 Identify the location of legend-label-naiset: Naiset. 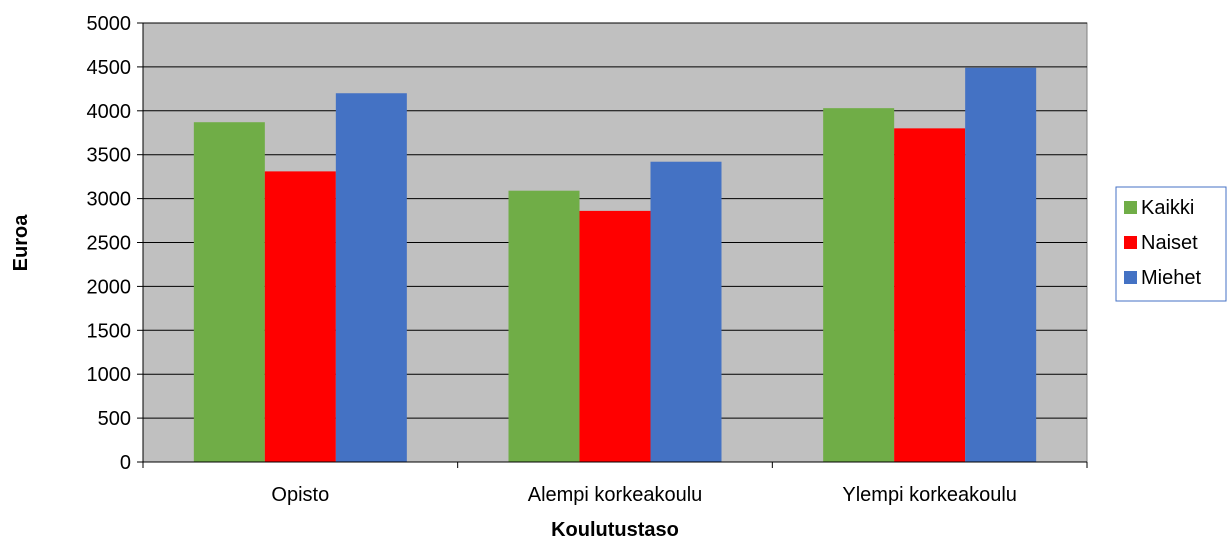
(1169, 243).